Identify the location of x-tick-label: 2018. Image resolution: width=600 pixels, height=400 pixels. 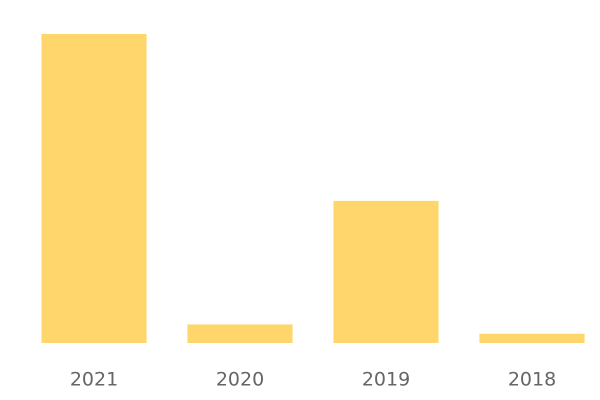
(532, 380).